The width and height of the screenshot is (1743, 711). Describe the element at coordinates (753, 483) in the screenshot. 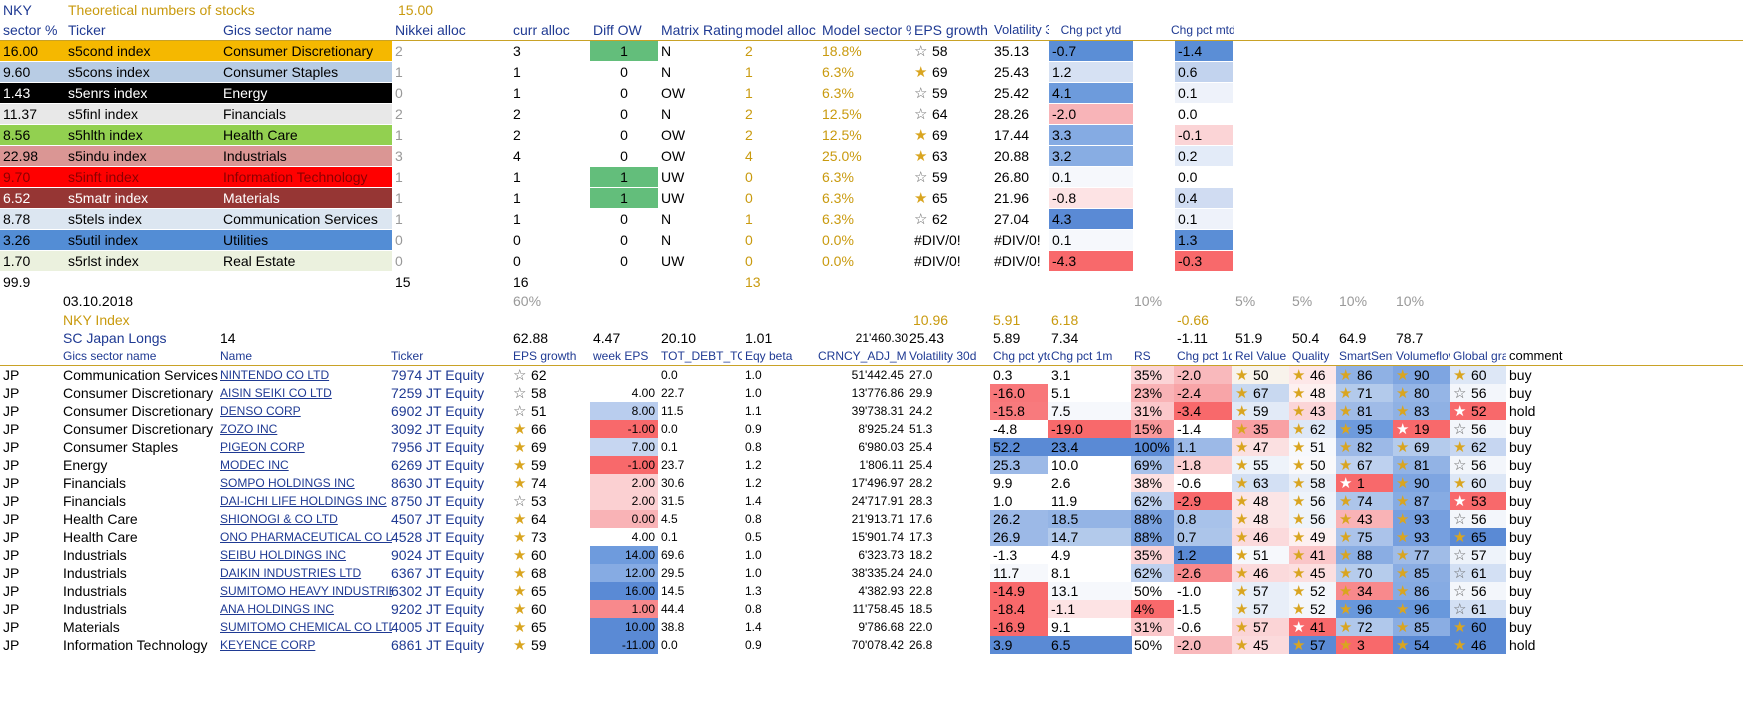

I see `eqy-beta: 1.2` at that location.